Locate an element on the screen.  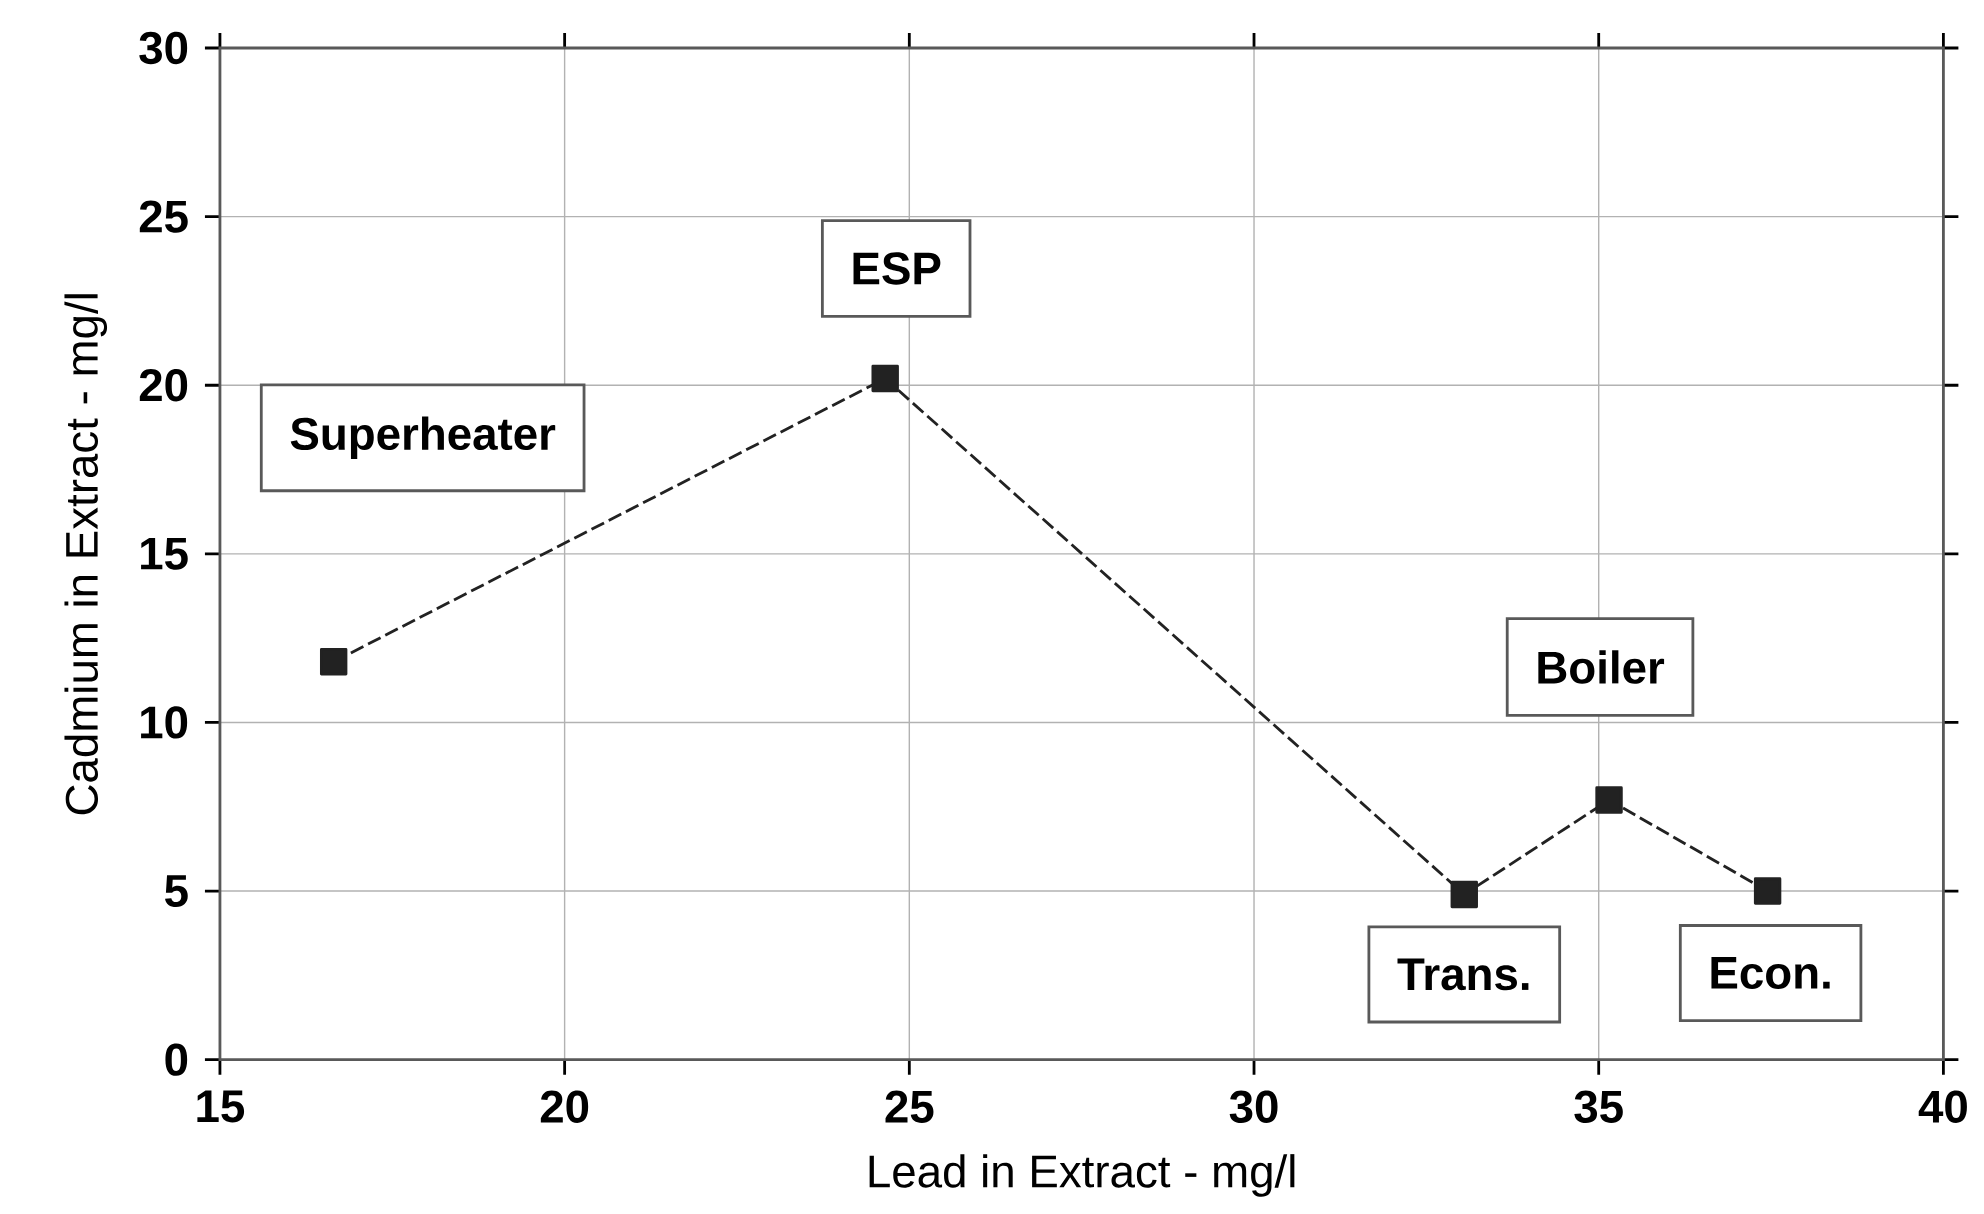
annotation: ESP is located at coordinates (897, 268).